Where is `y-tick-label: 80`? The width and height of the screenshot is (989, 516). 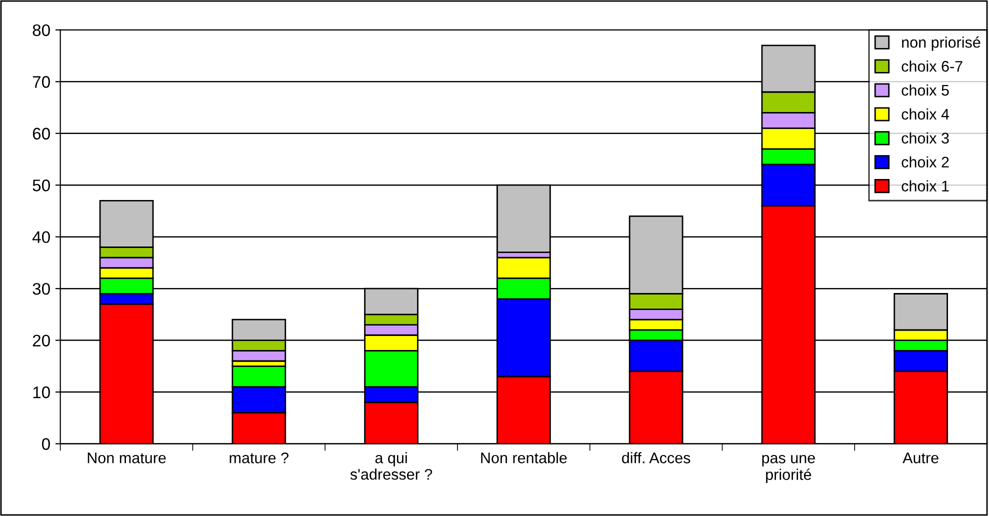
y-tick-label: 80 is located at coordinates (41, 30).